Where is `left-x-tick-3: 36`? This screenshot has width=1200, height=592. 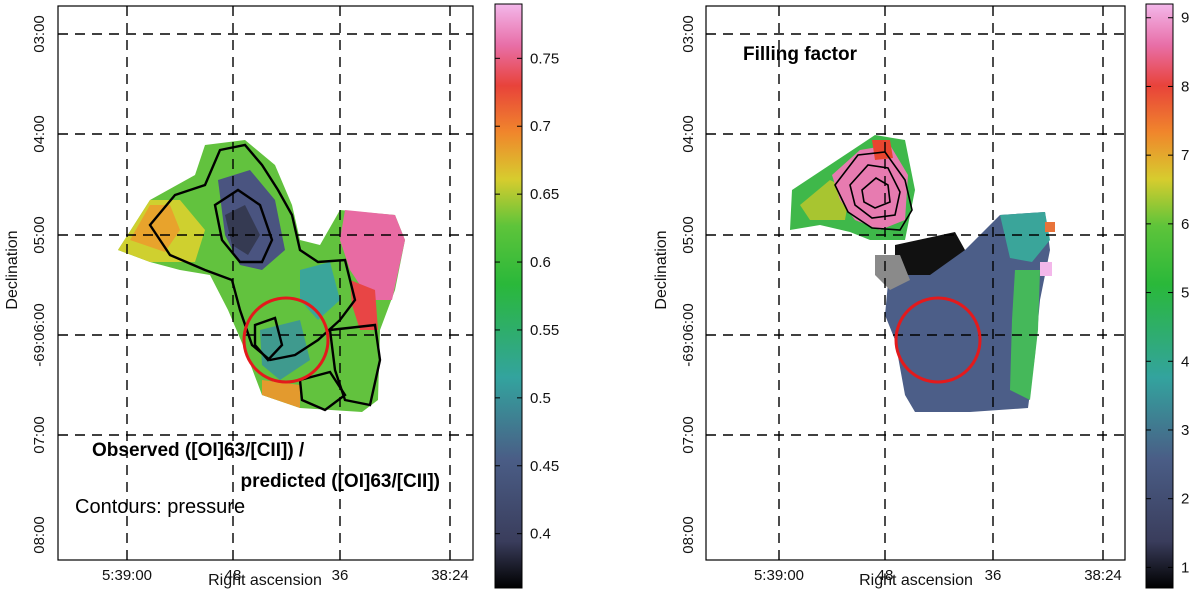
left-x-tick-3: 36 is located at coordinates (340, 575).